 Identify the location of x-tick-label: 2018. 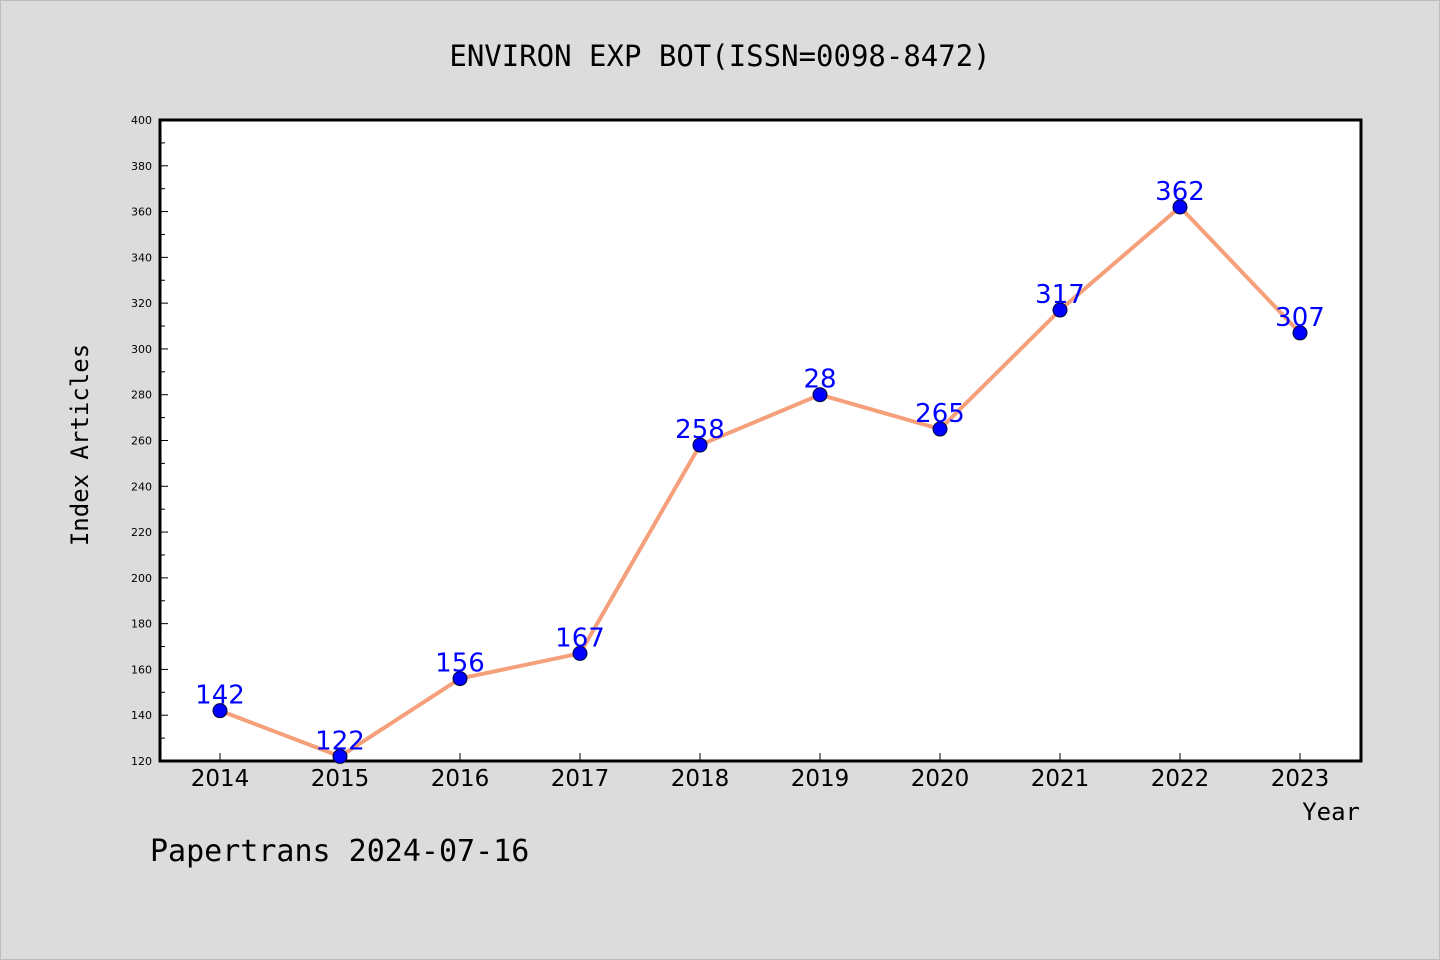
(700, 779).